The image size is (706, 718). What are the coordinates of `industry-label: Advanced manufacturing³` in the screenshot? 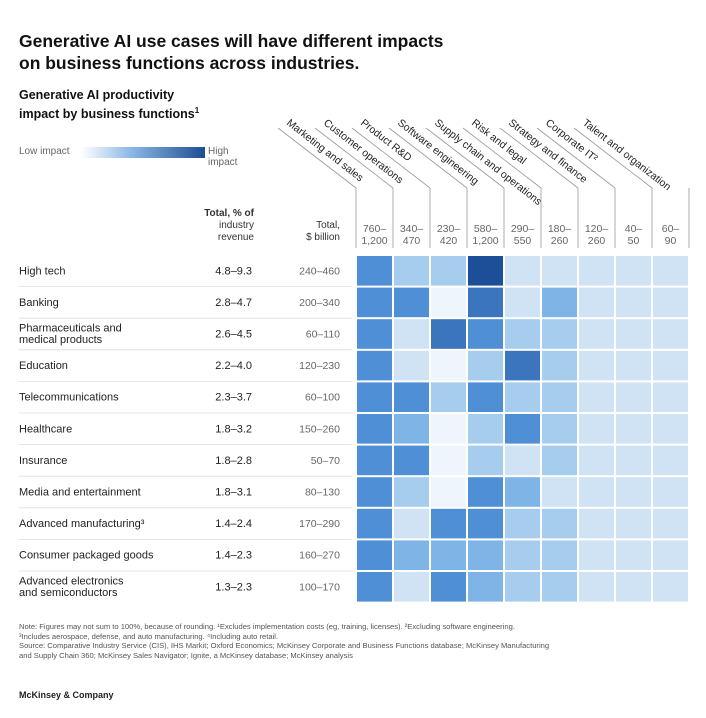 It's located at (82, 524).